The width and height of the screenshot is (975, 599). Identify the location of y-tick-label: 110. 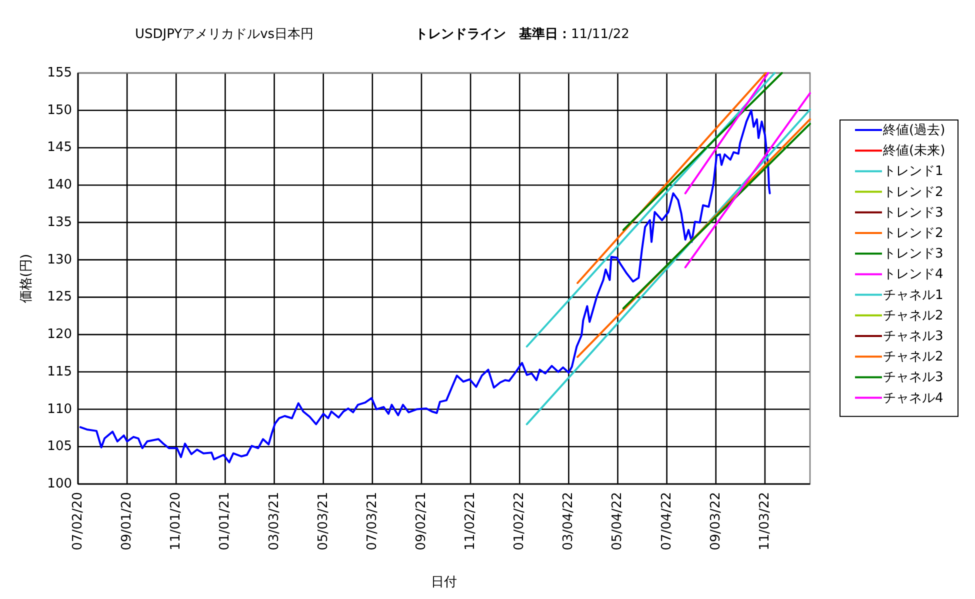
(59, 409).